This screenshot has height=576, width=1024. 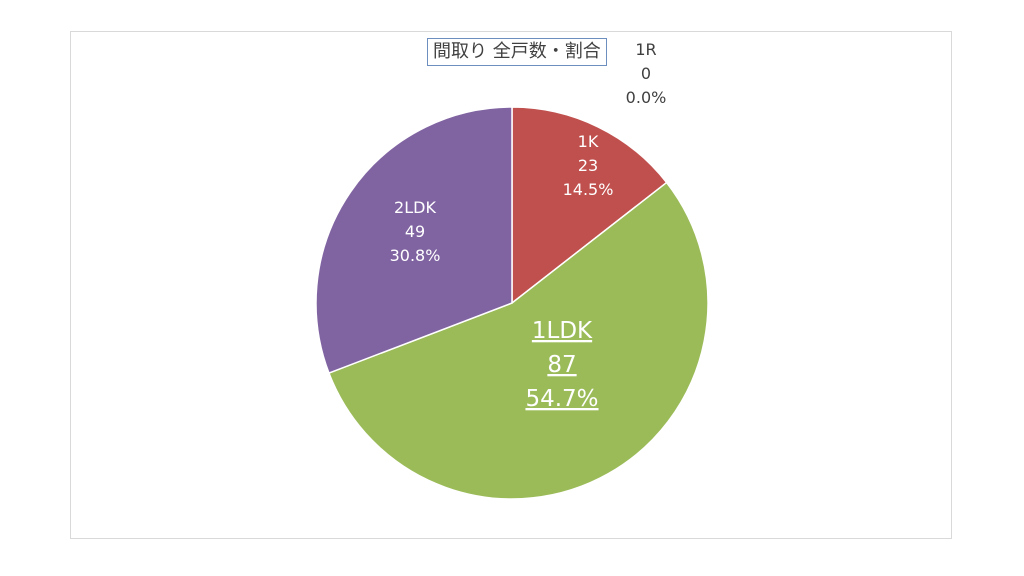 What do you see at coordinates (517, 52) in the screenshot?
I see `chart-title: 間取り 全戸数・割合` at bounding box center [517, 52].